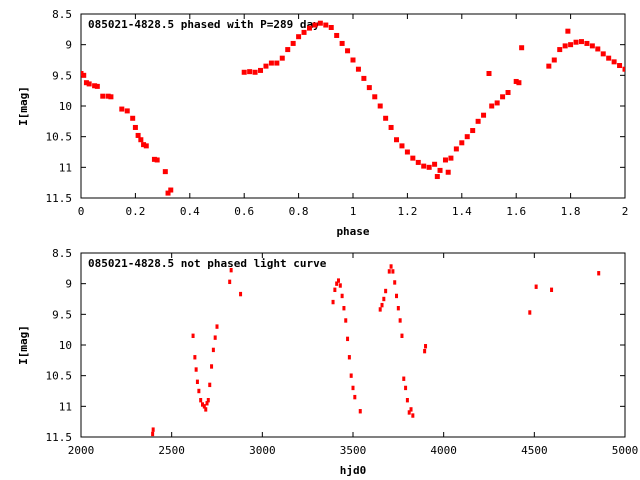  Describe the element at coordinates (462, 211) in the screenshot. I see `x-tick-label: 1.4` at that location.